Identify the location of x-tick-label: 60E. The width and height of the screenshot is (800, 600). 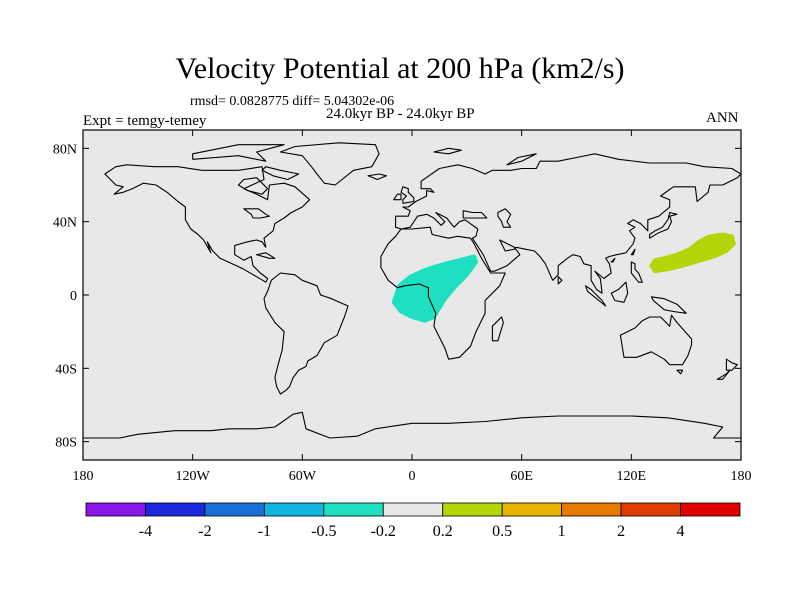
(521, 476).